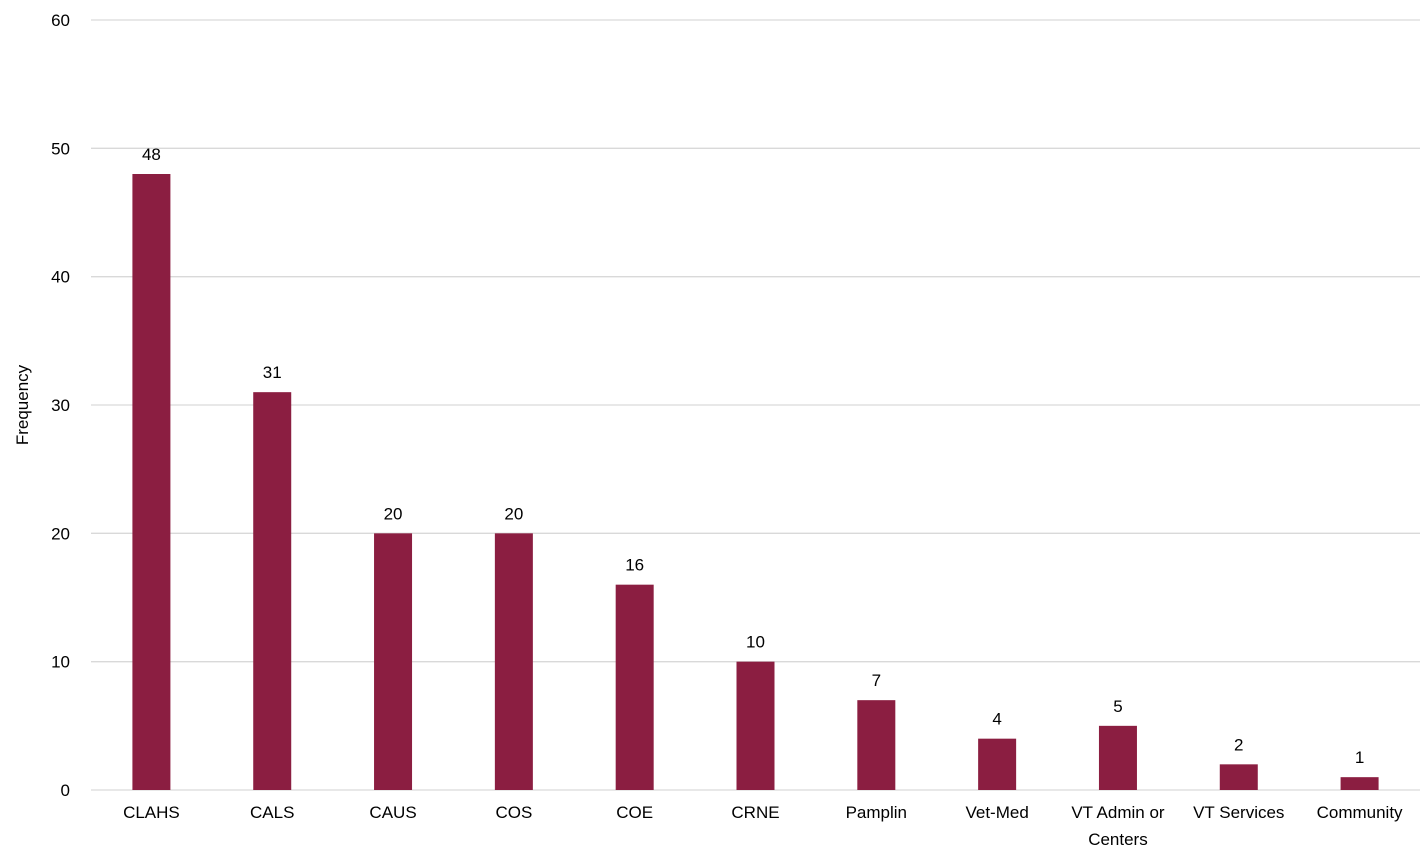 This screenshot has height=857, width=1422. Describe the element at coordinates (1359, 783) in the screenshot. I see `bar-community` at that location.